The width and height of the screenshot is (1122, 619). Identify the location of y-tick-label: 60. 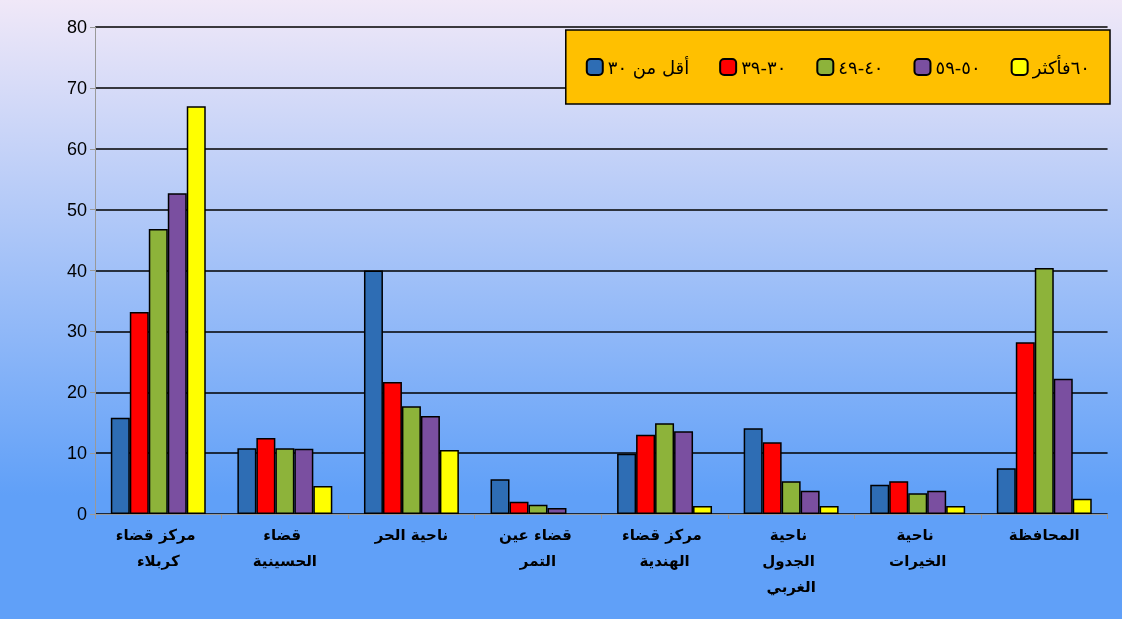
(76, 148).